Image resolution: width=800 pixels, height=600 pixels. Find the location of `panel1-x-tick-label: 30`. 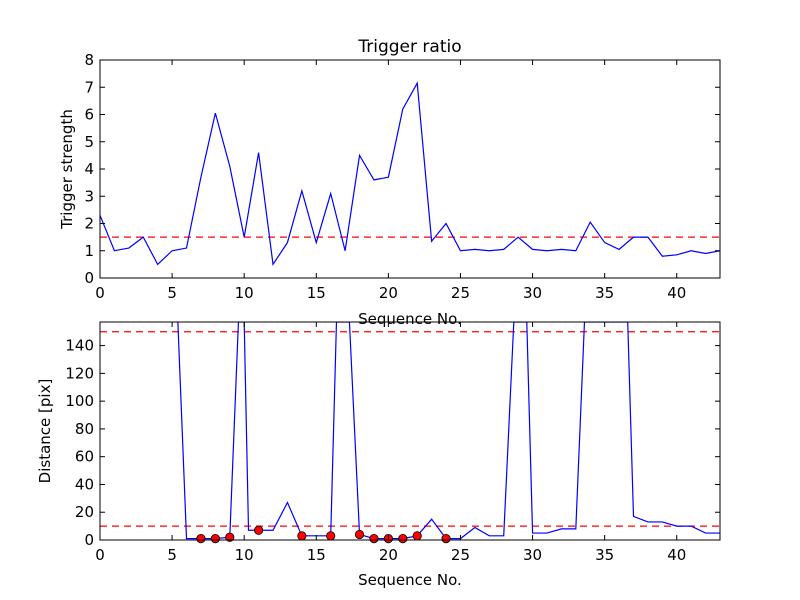

panel1-x-tick-label: 30 is located at coordinates (532, 555).